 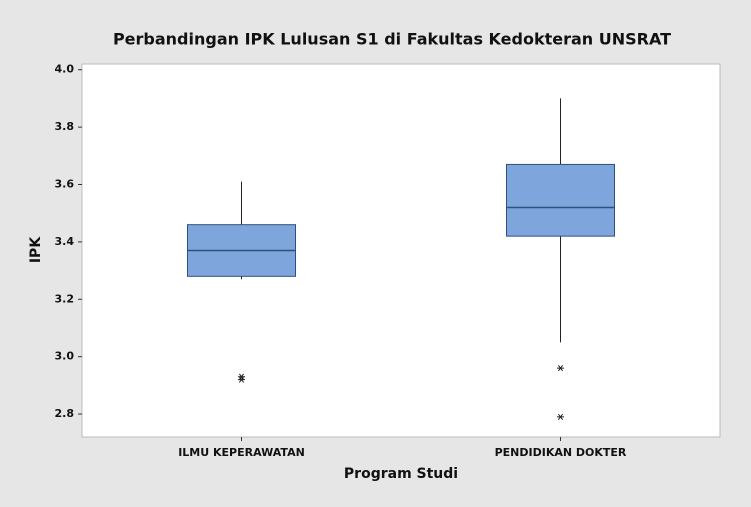 I want to click on y-tick-label: 4.0, so click(x=65, y=69).